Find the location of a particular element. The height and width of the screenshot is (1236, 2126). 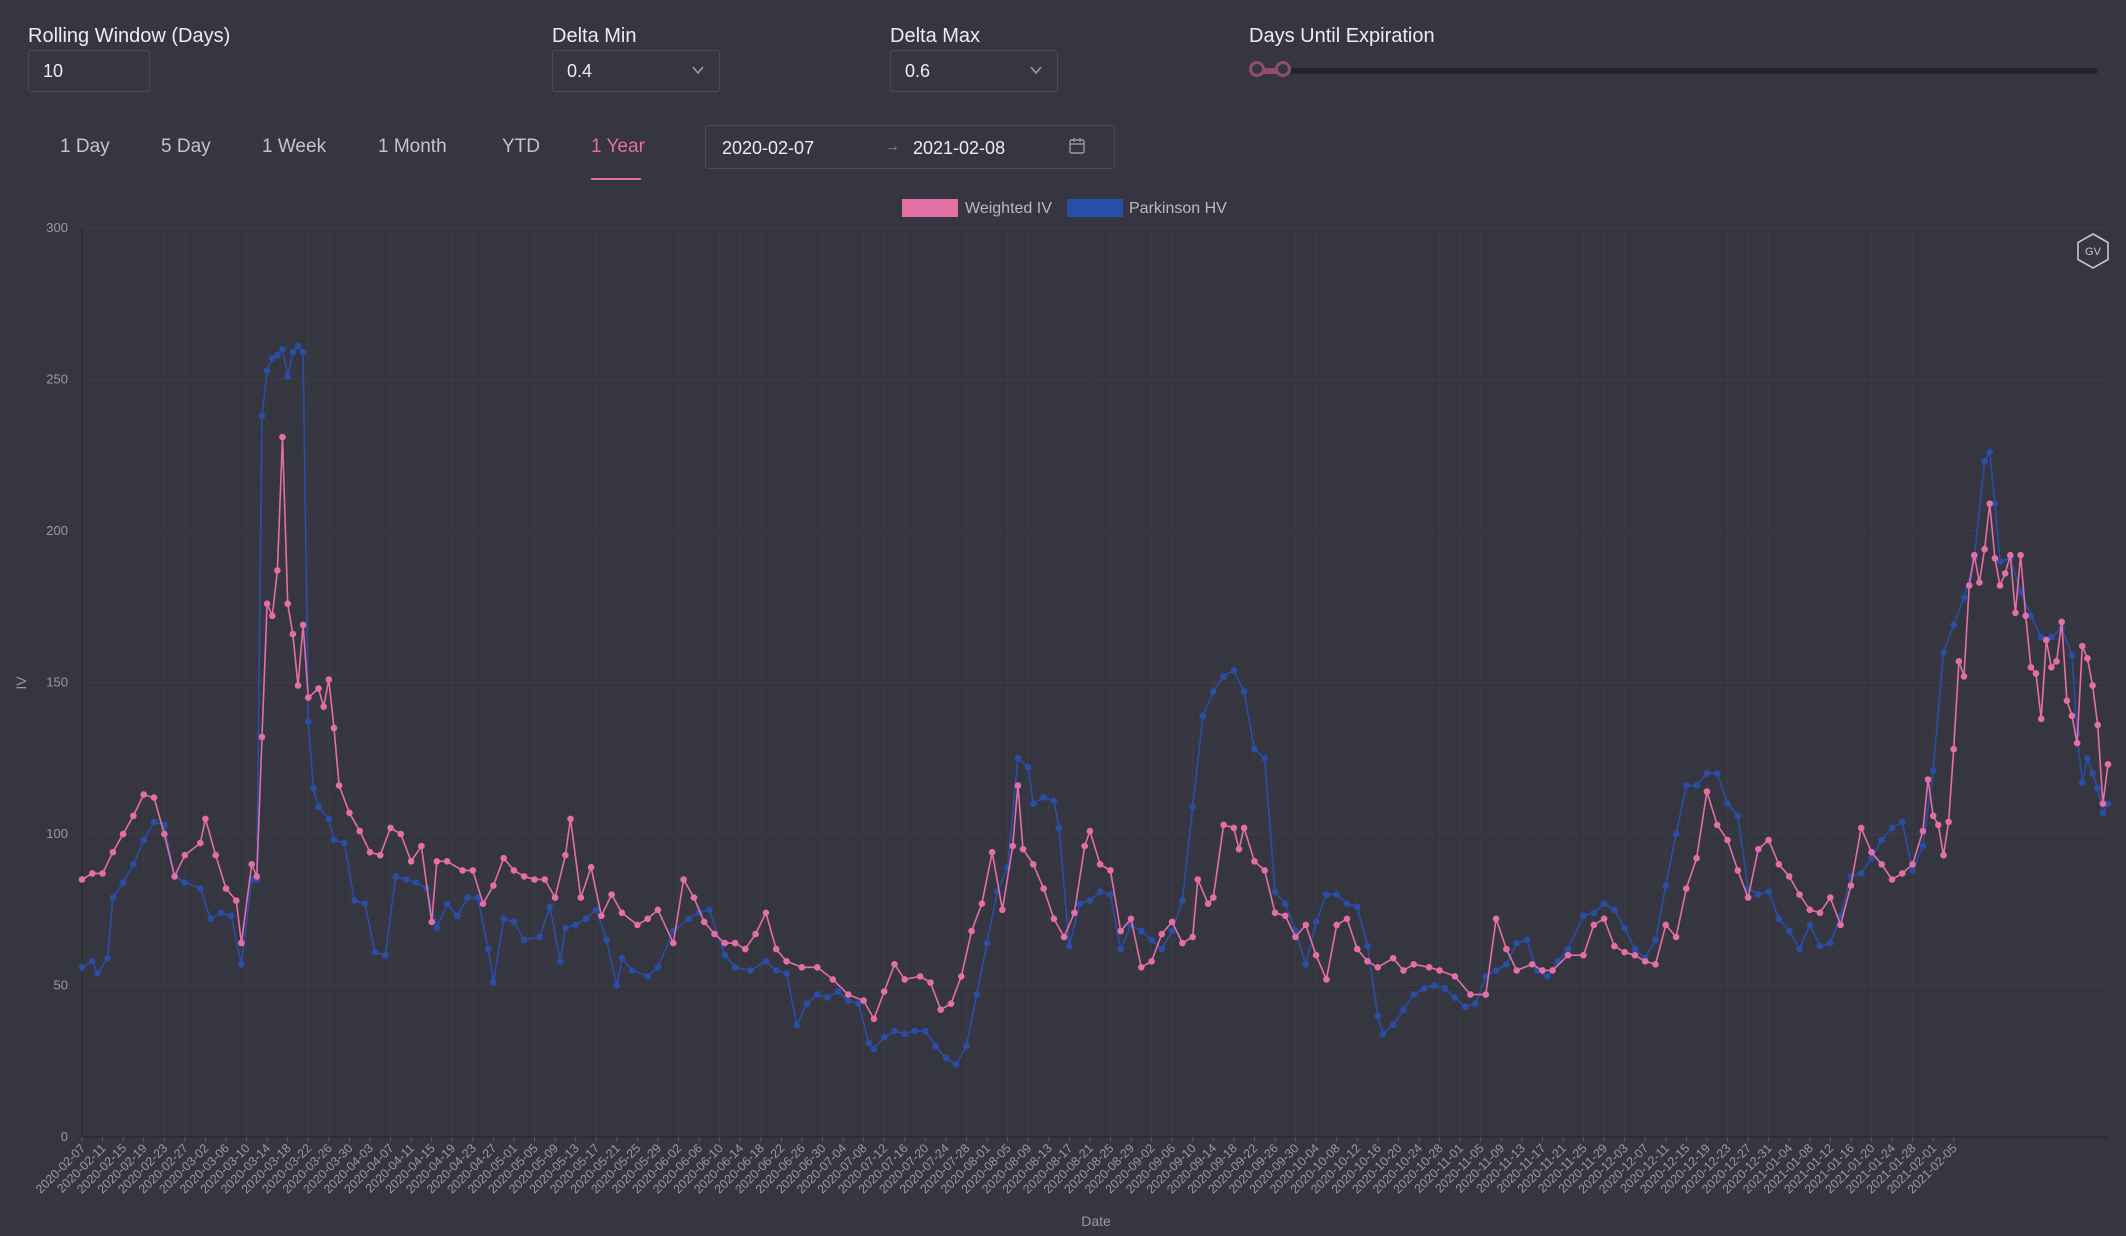

expiration-slider-handle-min is located at coordinates (1257, 69).